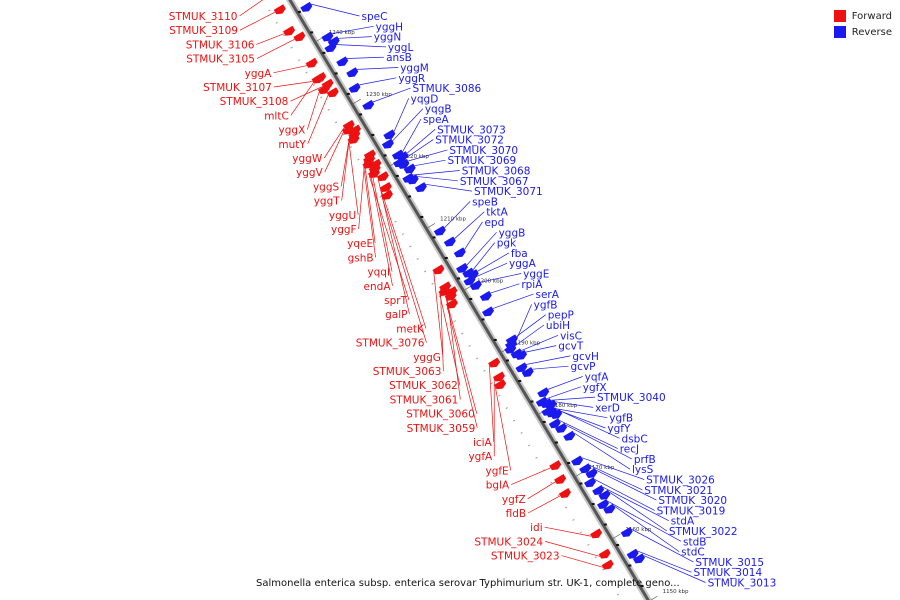  I want to click on reverse-gene-label: lysS, so click(643, 470).